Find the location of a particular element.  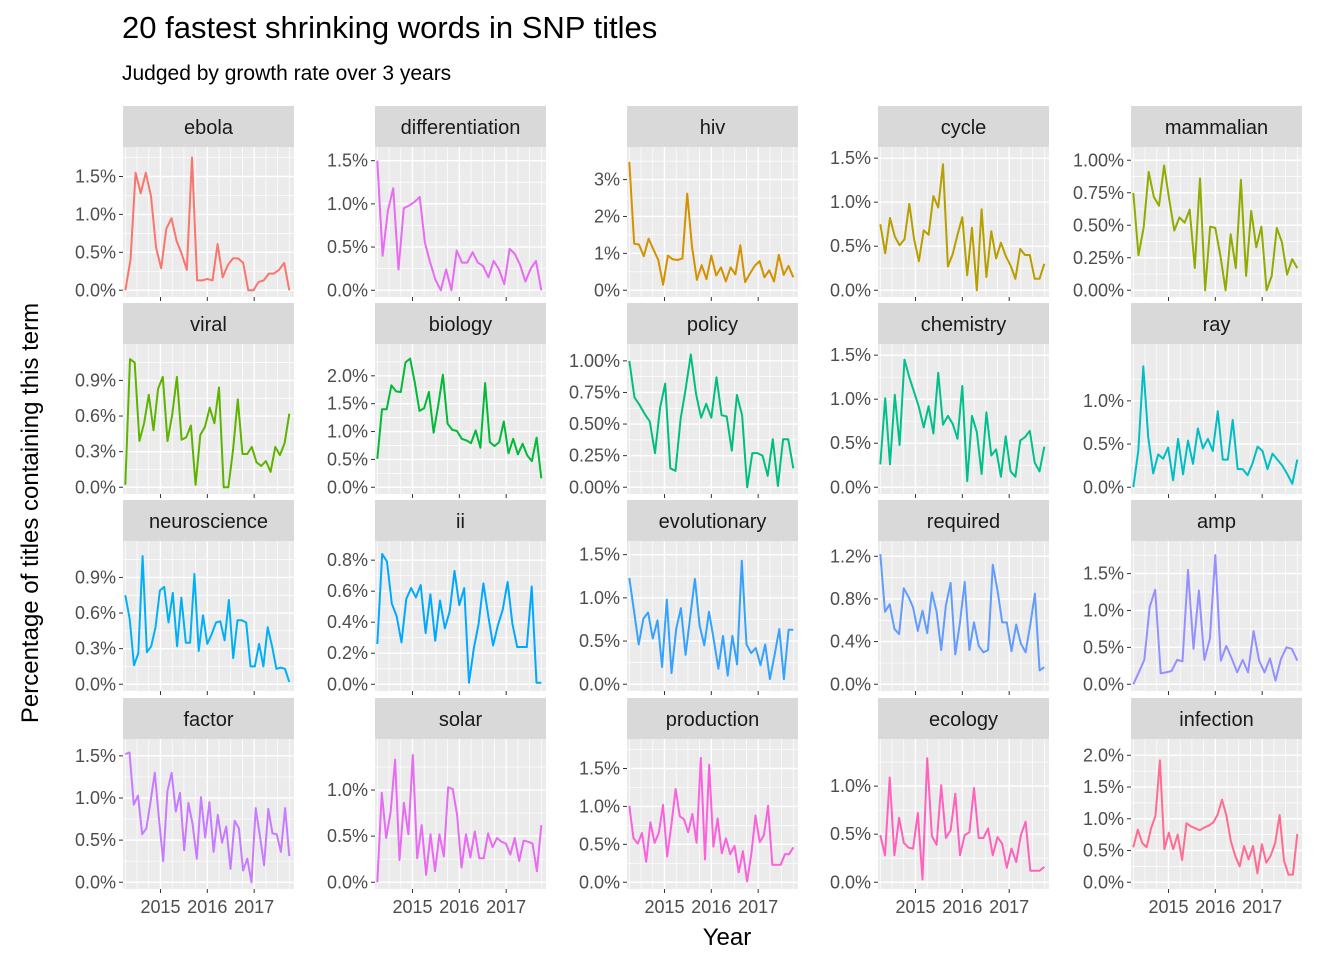

series-line-ii is located at coordinates (459, 618).